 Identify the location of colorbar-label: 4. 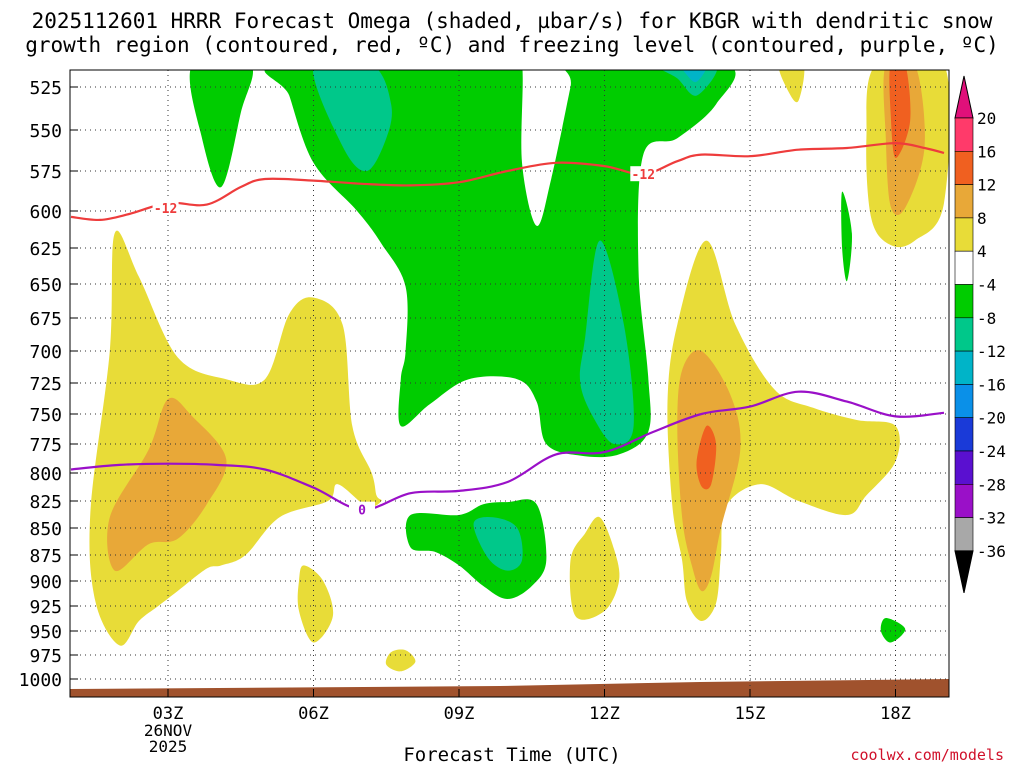
(982, 251).